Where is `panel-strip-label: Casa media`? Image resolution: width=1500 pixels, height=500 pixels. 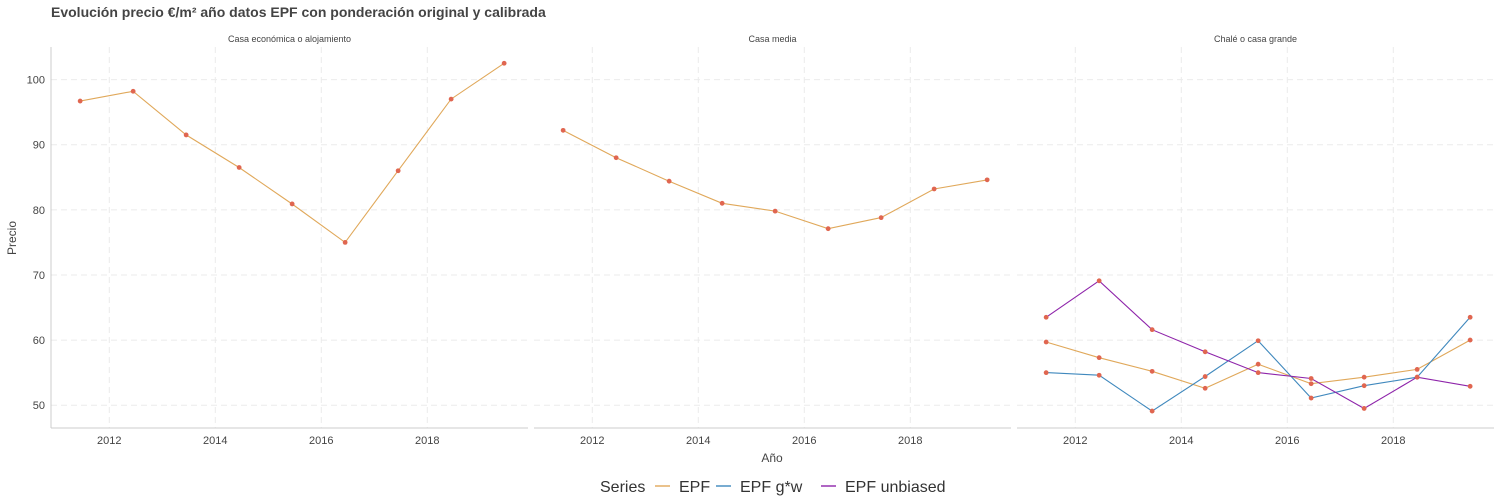
panel-strip-label: Casa media is located at coordinates (772, 39).